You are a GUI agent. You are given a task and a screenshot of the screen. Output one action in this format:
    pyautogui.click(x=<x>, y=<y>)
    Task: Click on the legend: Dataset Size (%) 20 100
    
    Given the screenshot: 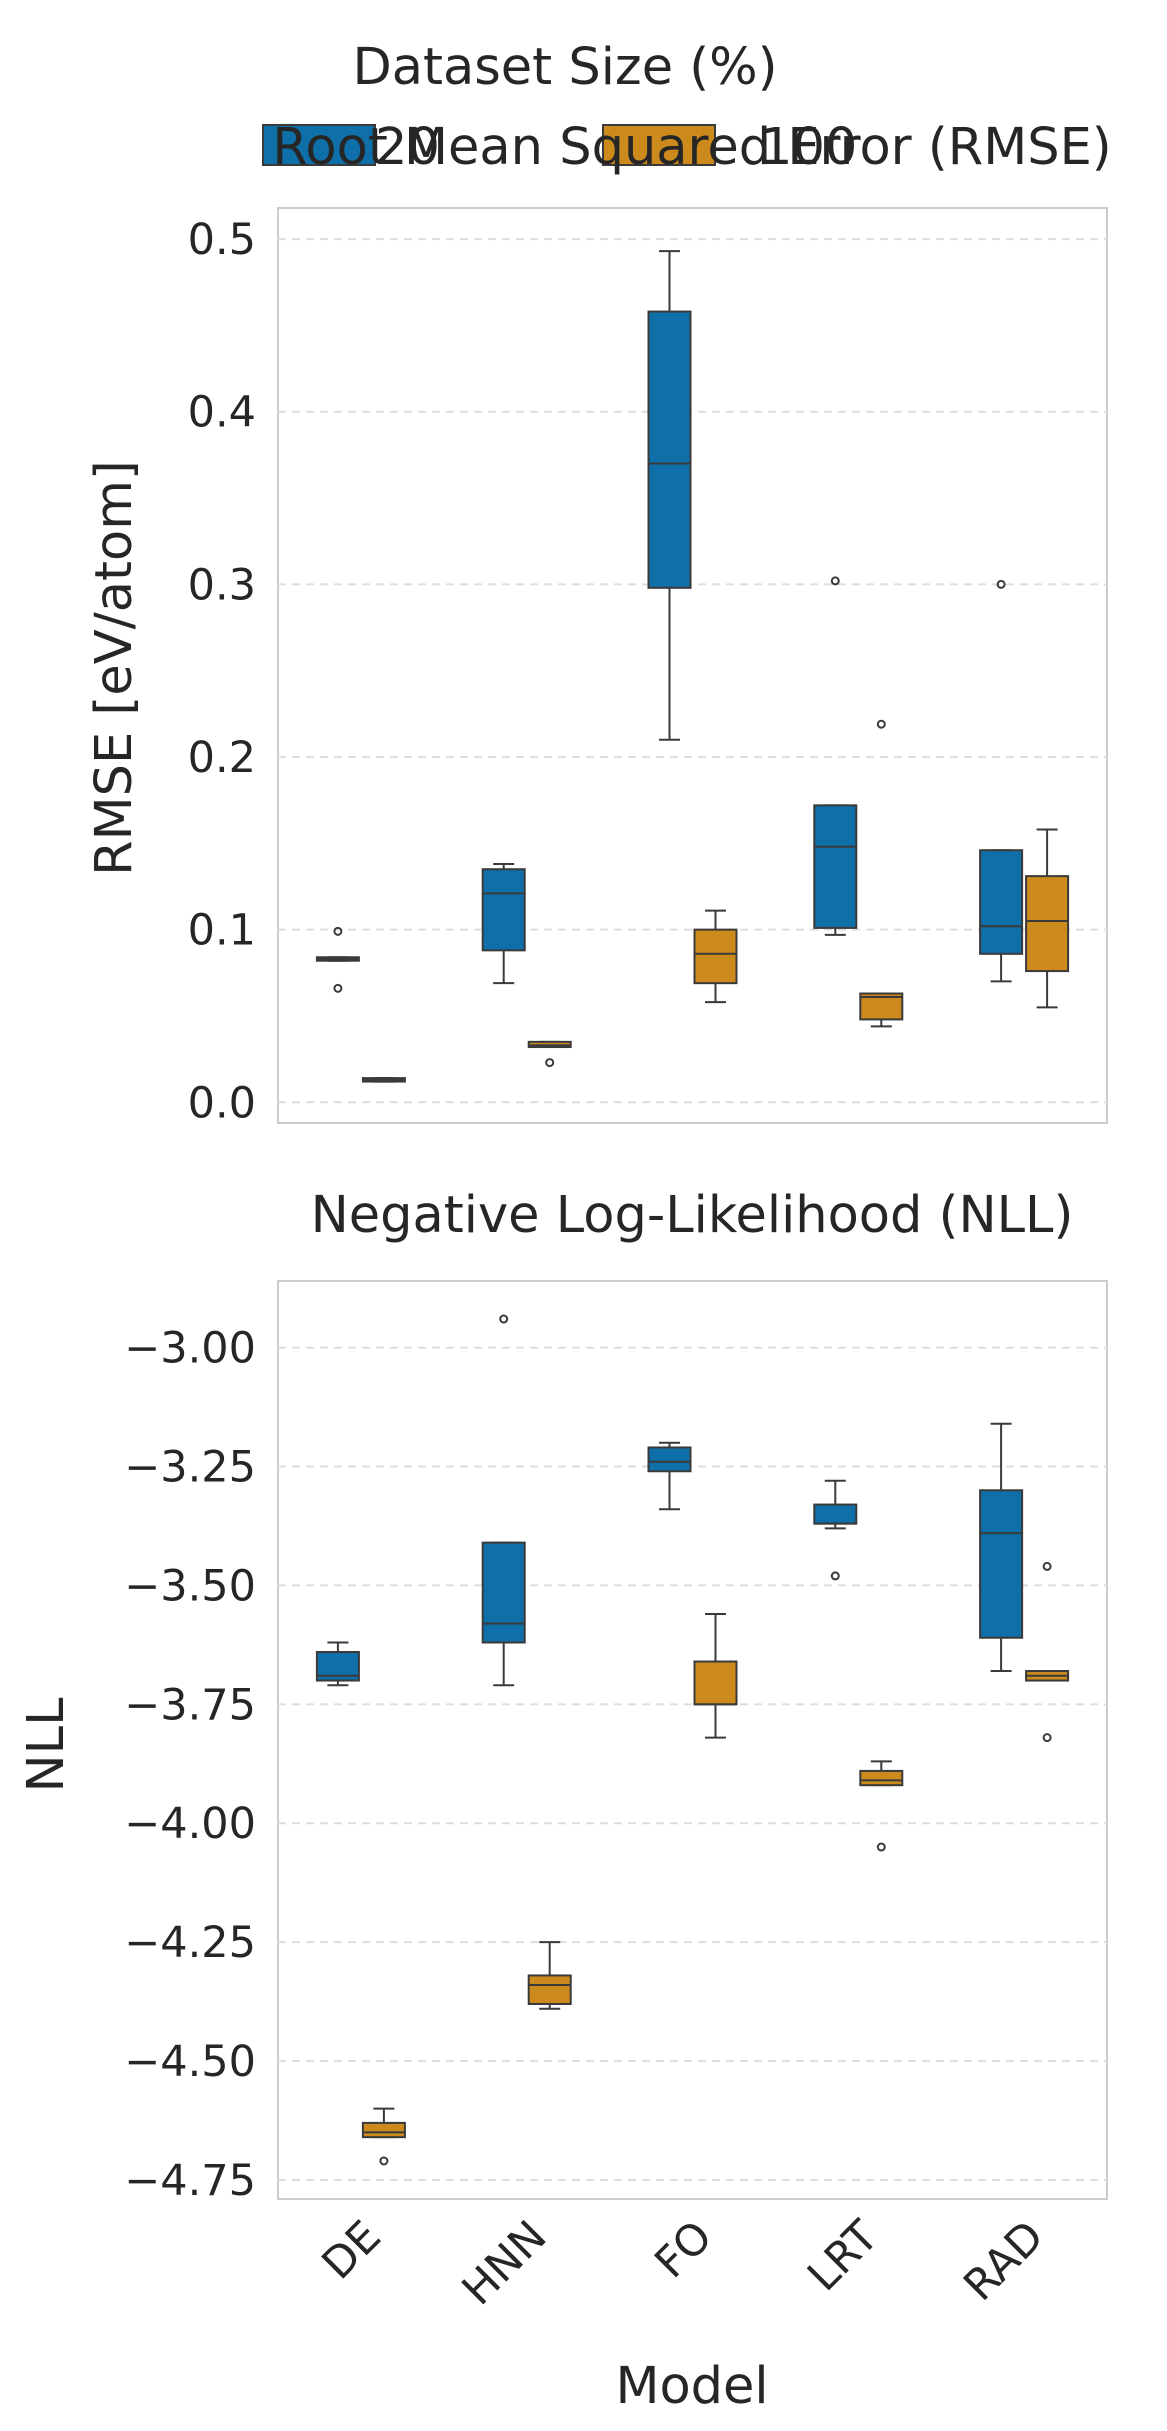 What is the action you would take?
    pyautogui.click(x=559, y=107)
    